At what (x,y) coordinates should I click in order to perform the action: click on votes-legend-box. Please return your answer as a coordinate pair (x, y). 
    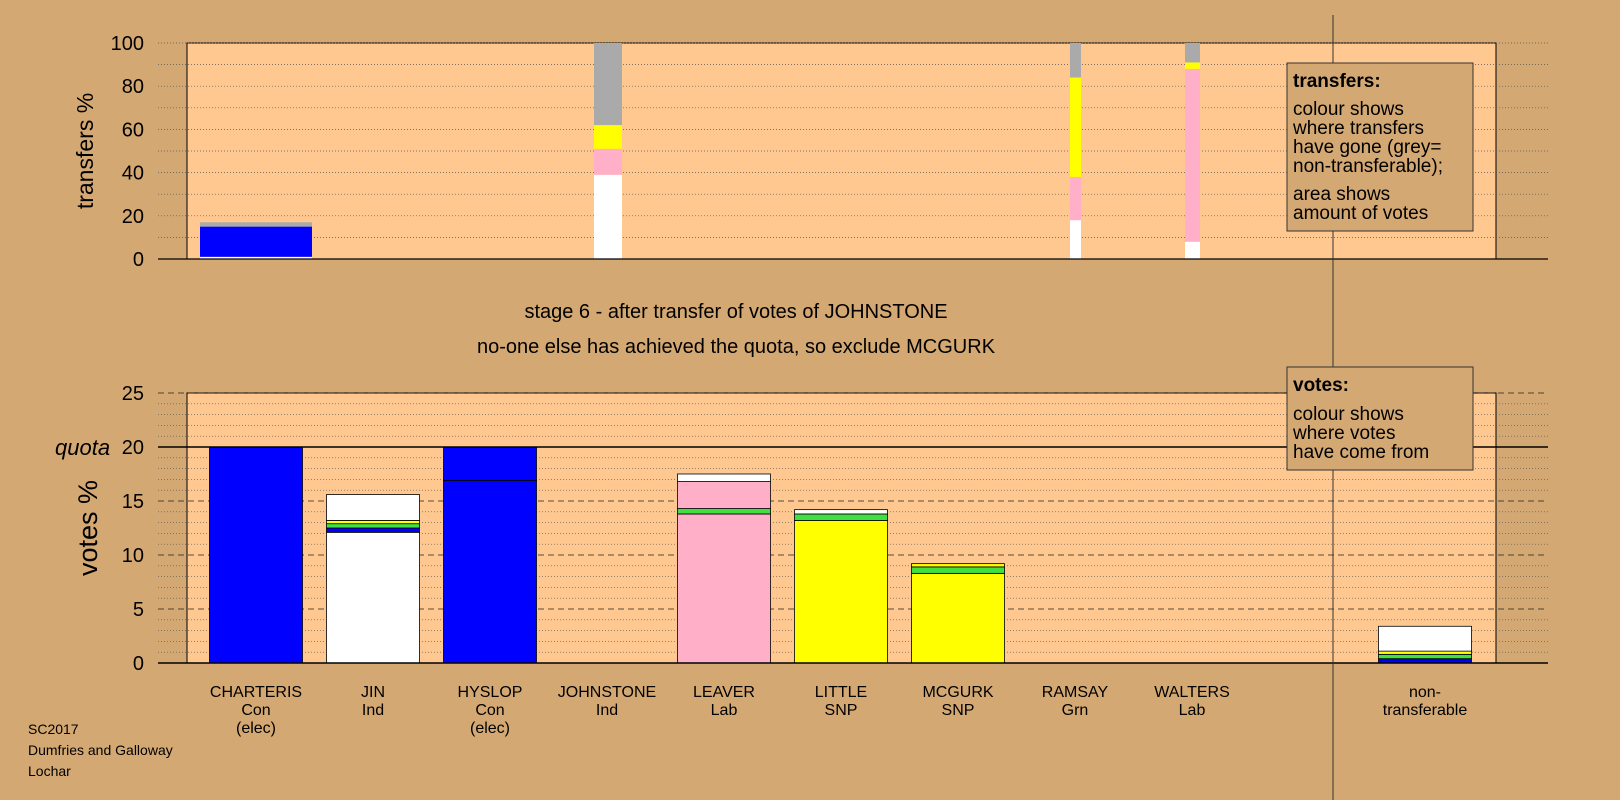
    Looking at the image, I should click on (1380, 418).